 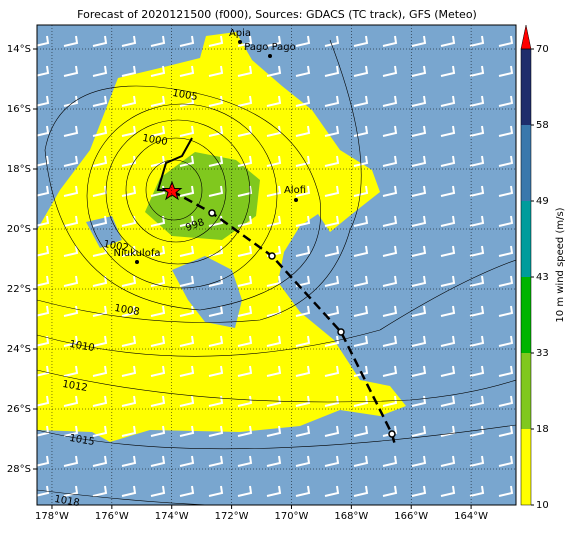 What do you see at coordinates (295, 190) in the screenshot?
I see `place-label: Alofi` at bounding box center [295, 190].